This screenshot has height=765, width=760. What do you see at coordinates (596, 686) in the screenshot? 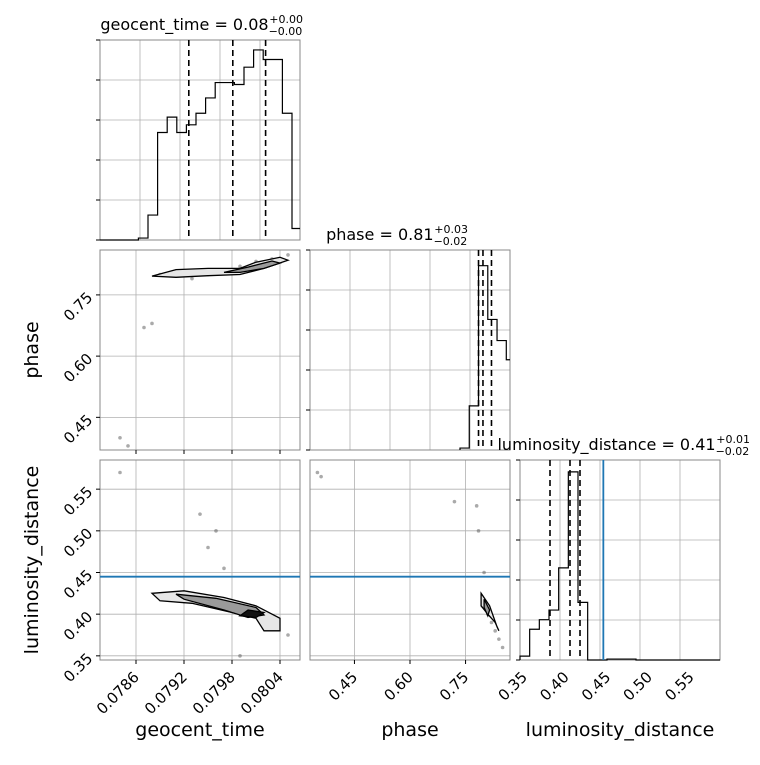
I see `x-tick-label-luminosity_distance: 0.45` at bounding box center [596, 686].